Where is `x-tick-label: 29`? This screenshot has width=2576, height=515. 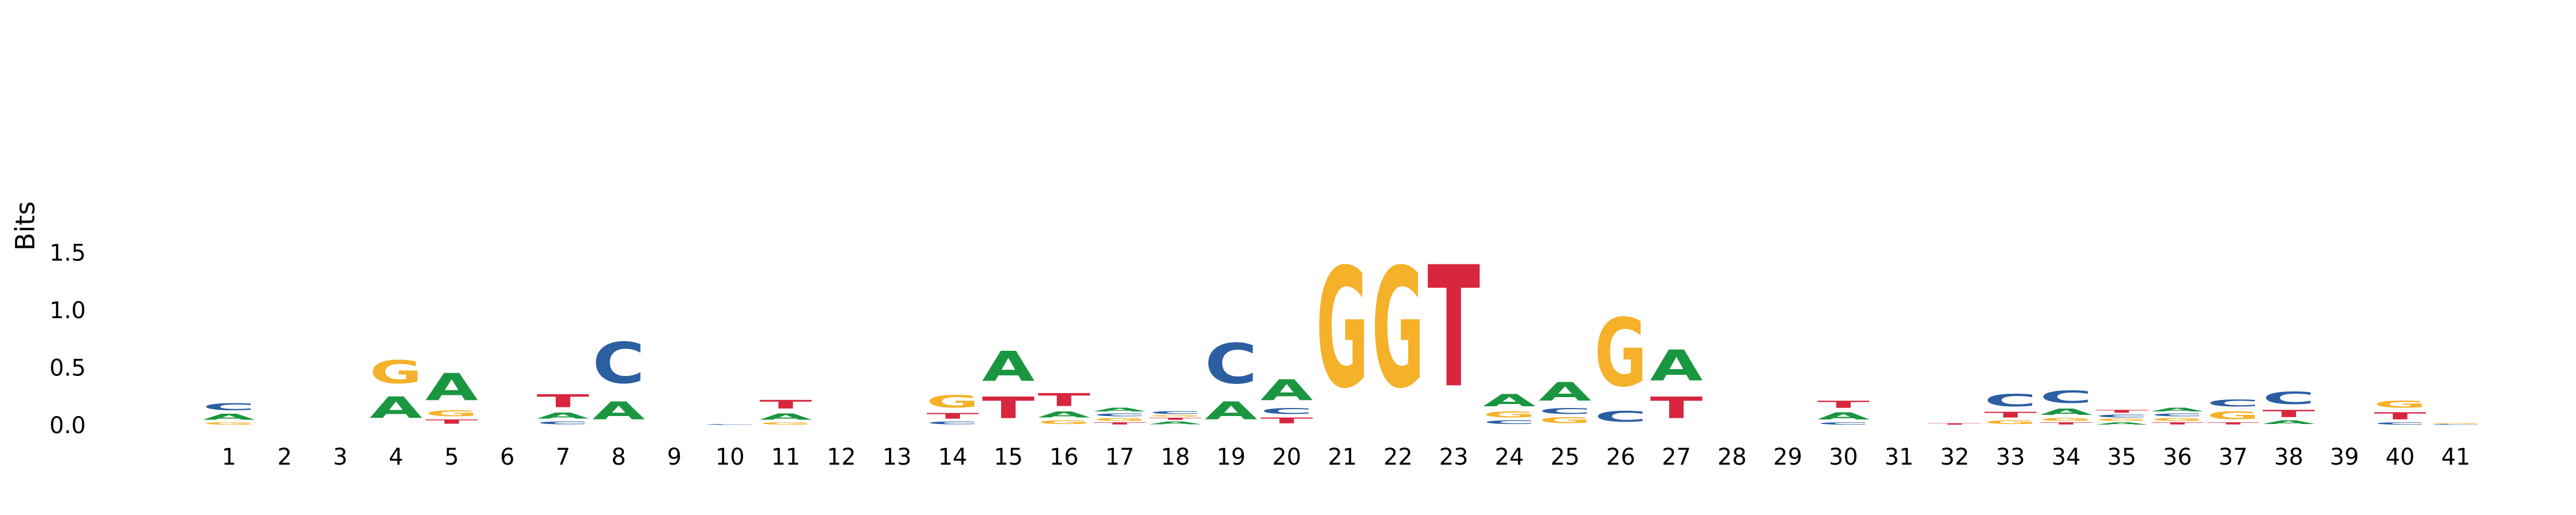
x-tick-label: 29 is located at coordinates (1788, 457).